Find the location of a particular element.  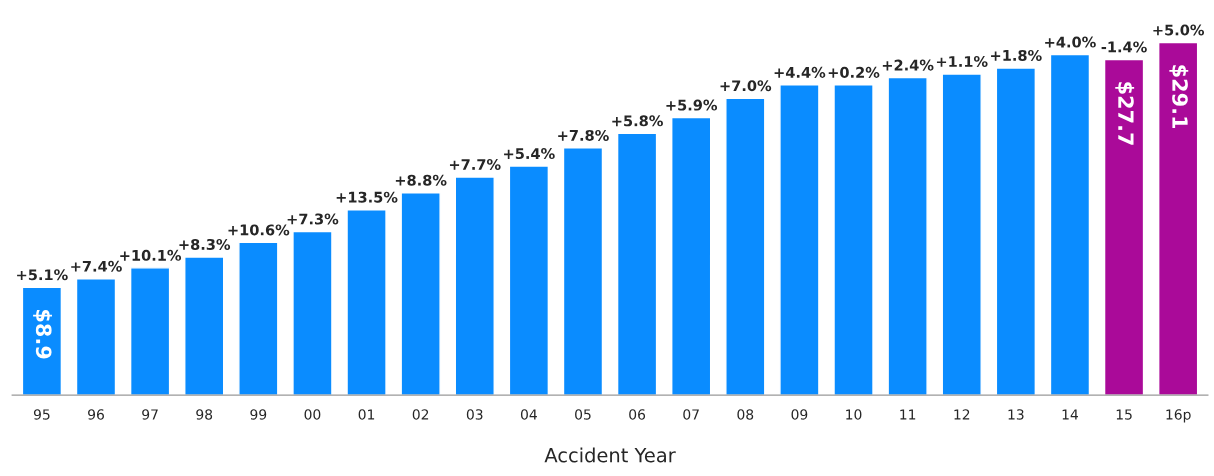

annotation: +13.5% is located at coordinates (367, 197).